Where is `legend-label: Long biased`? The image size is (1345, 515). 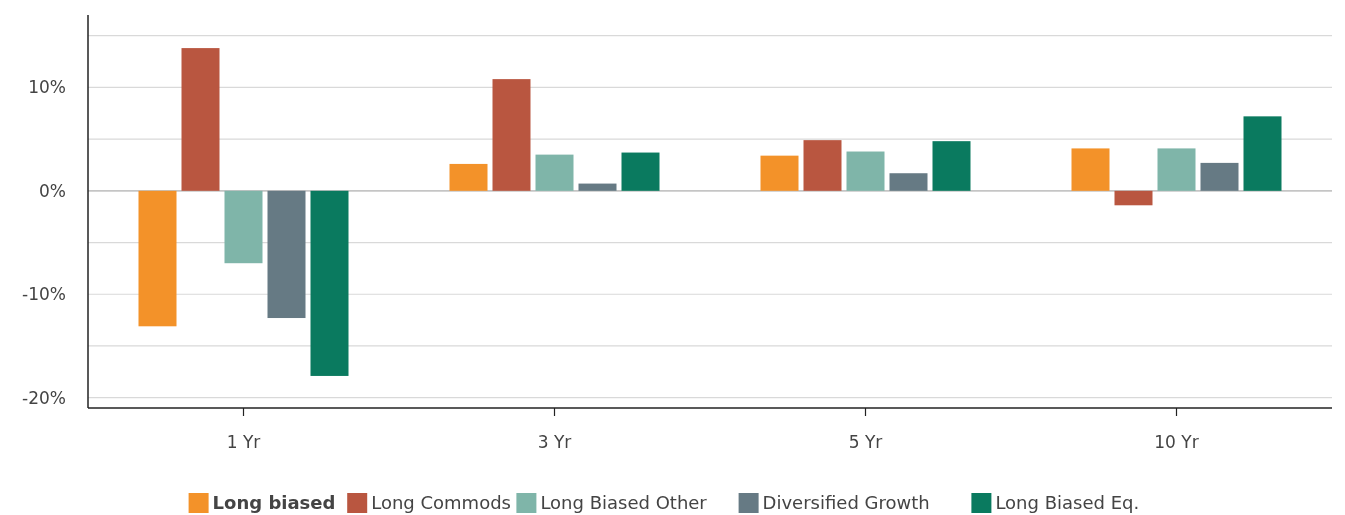
legend-label: Long biased is located at coordinates (274, 503).